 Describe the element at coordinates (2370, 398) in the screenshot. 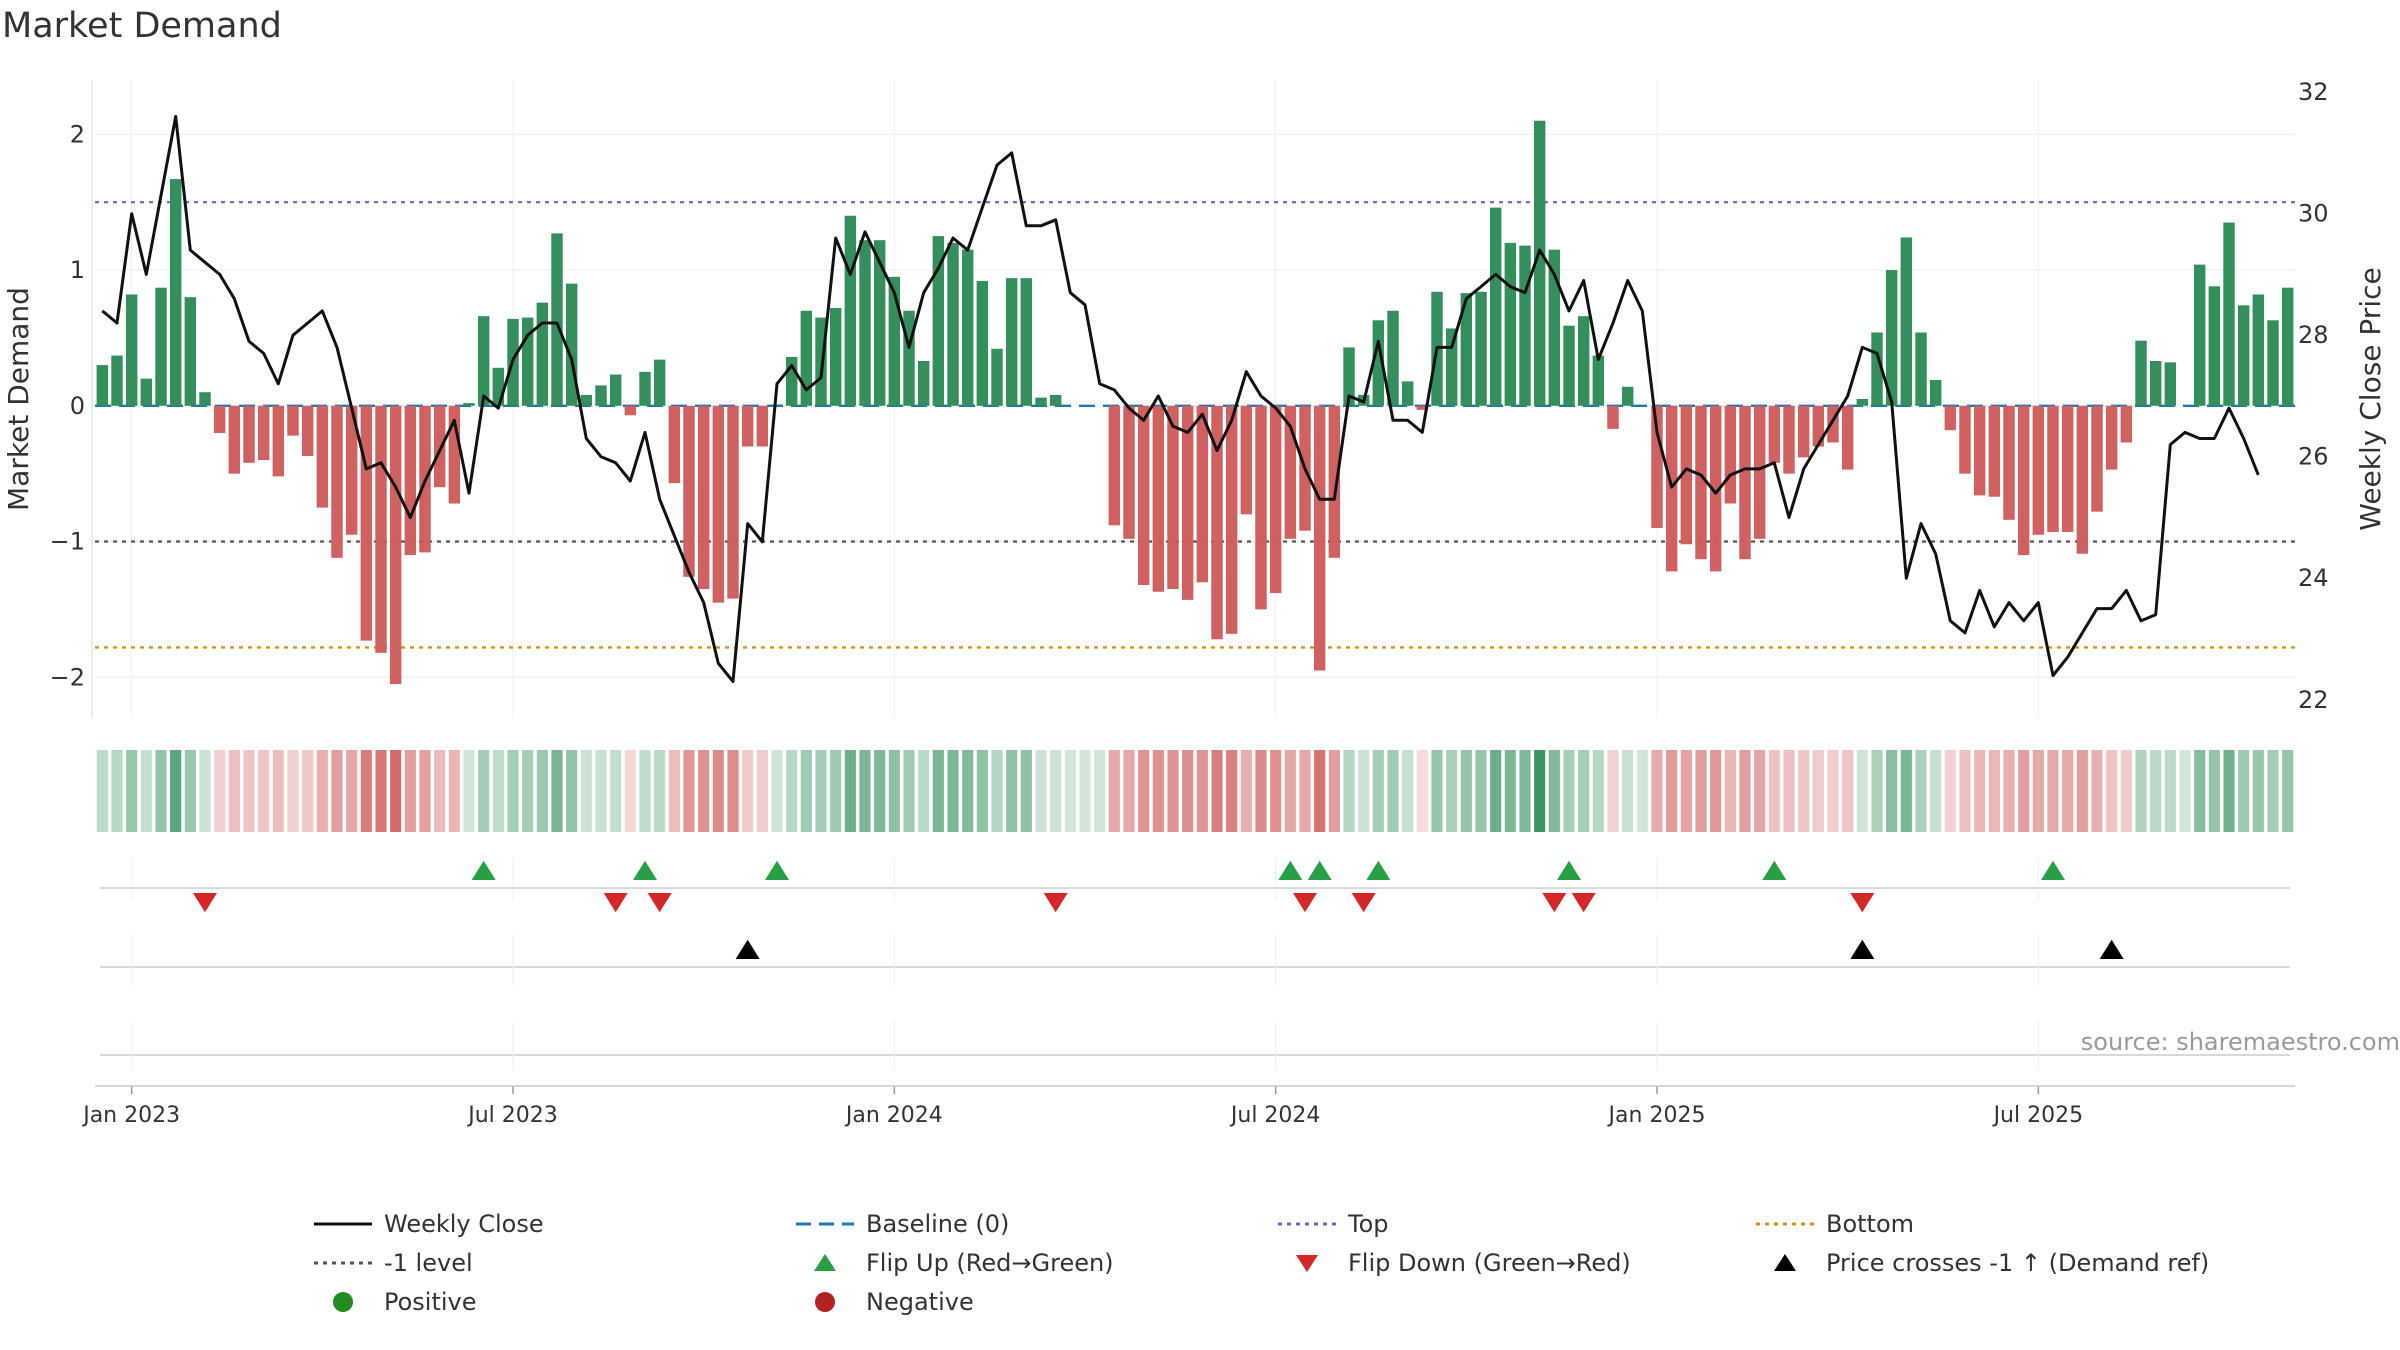

I see `y2-axis-label: Weekly Close Price` at that location.